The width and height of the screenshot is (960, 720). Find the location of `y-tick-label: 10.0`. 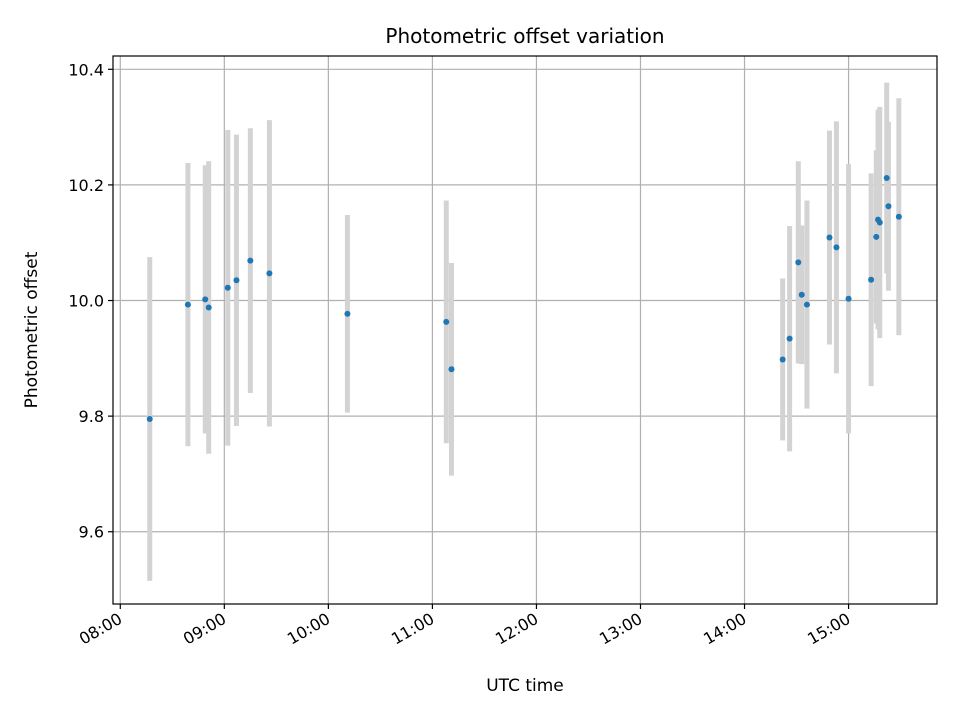

y-tick-label: 10.0 is located at coordinates (86, 301).